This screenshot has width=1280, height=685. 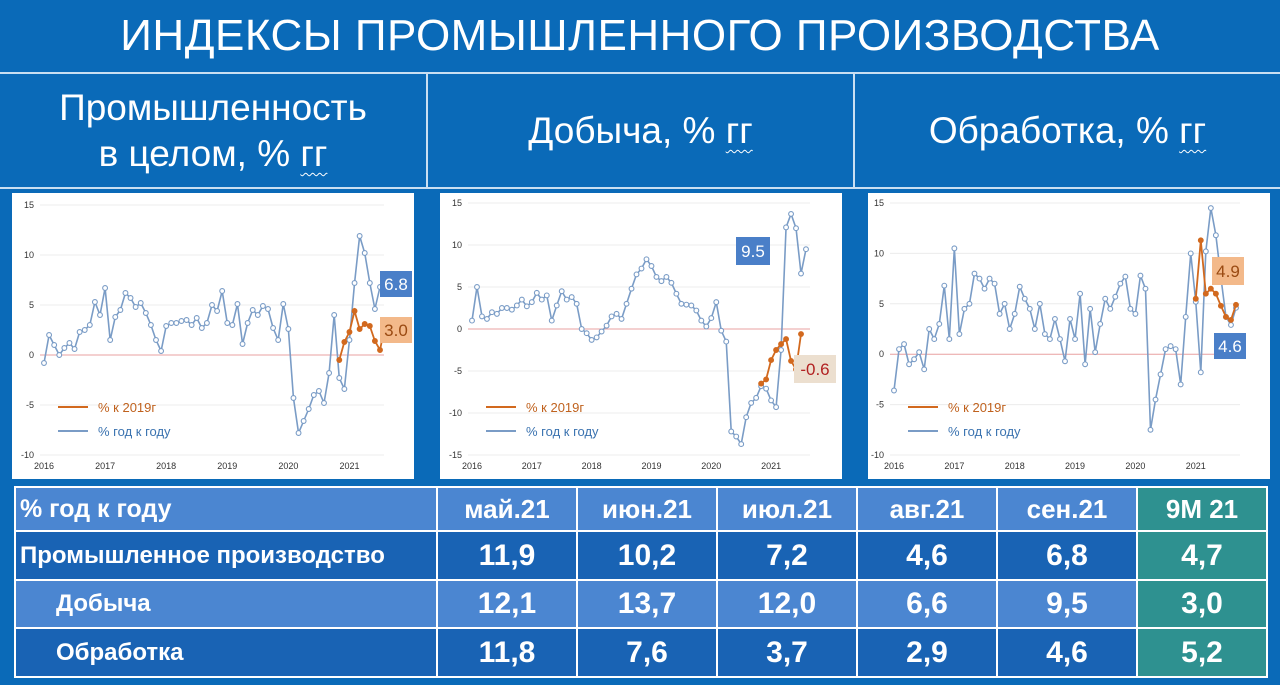 What do you see at coordinates (640, 131) in the screenshot?
I see `header-mining: Добыча, % гг` at bounding box center [640, 131].